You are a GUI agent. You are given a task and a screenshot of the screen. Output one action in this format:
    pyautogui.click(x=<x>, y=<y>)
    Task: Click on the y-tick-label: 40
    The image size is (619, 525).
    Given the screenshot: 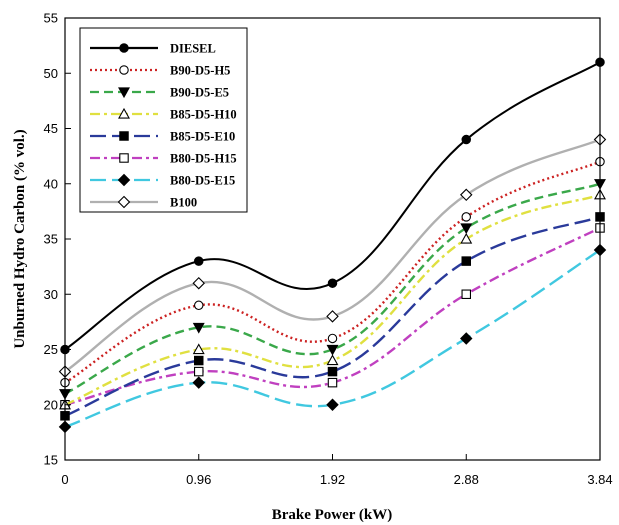 What is the action you would take?
    pyautogui.click(x=51, y=183)
    